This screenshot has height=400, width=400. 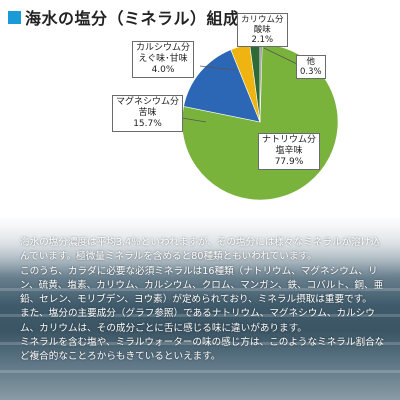 I want to click on chart-title-bar: 海水の塩分（ミネラル）組成, so click(x=124, y=17).